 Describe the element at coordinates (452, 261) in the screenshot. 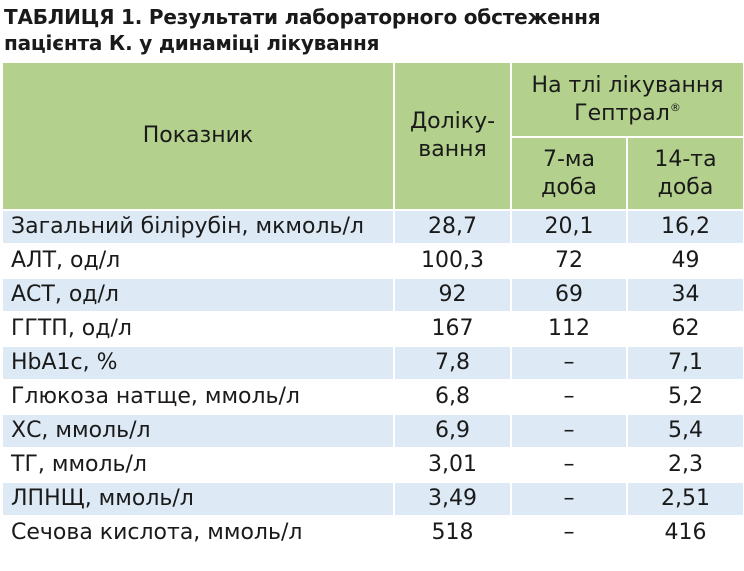

I see `before-cell: 100,3` at that location.